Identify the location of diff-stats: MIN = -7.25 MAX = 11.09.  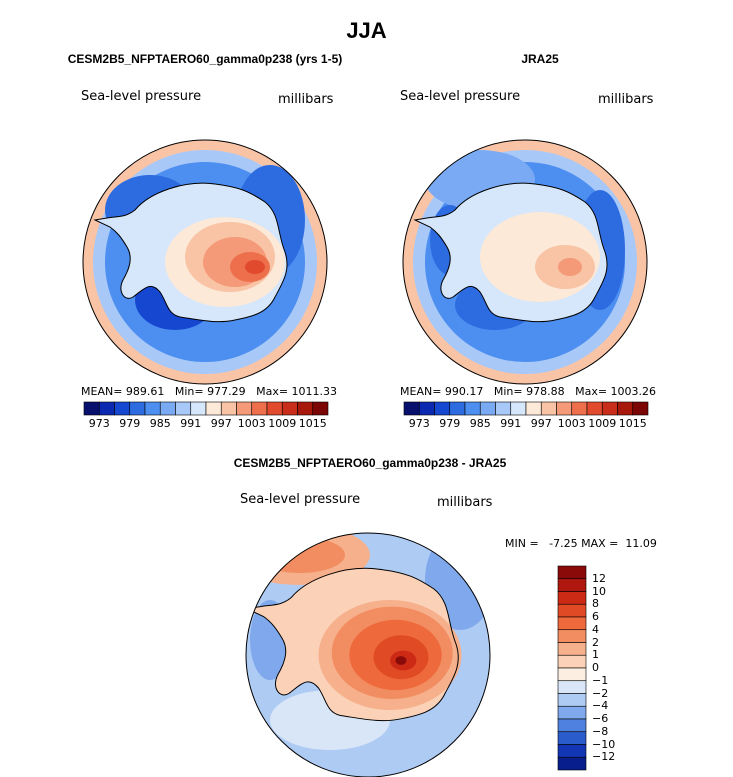
(581, 543).